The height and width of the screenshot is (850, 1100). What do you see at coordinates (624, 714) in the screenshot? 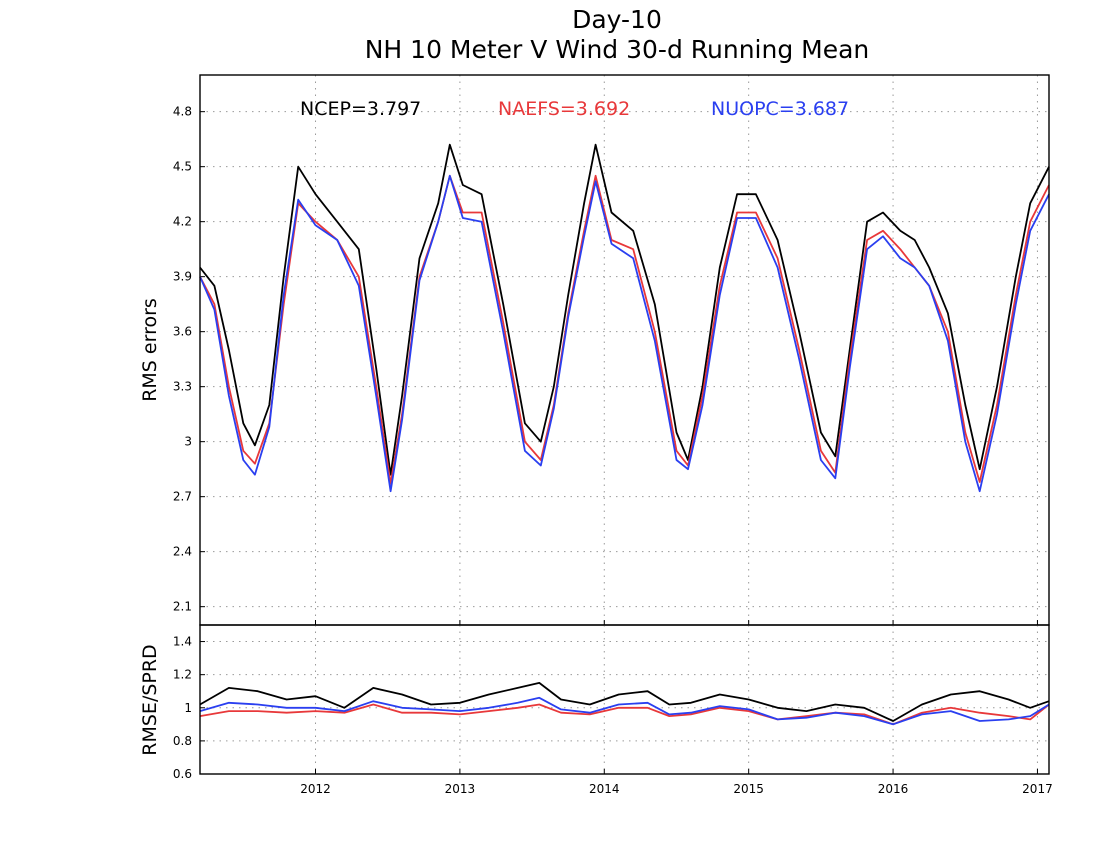
I see `series-line-naefs` at bounding box center [624, 714].